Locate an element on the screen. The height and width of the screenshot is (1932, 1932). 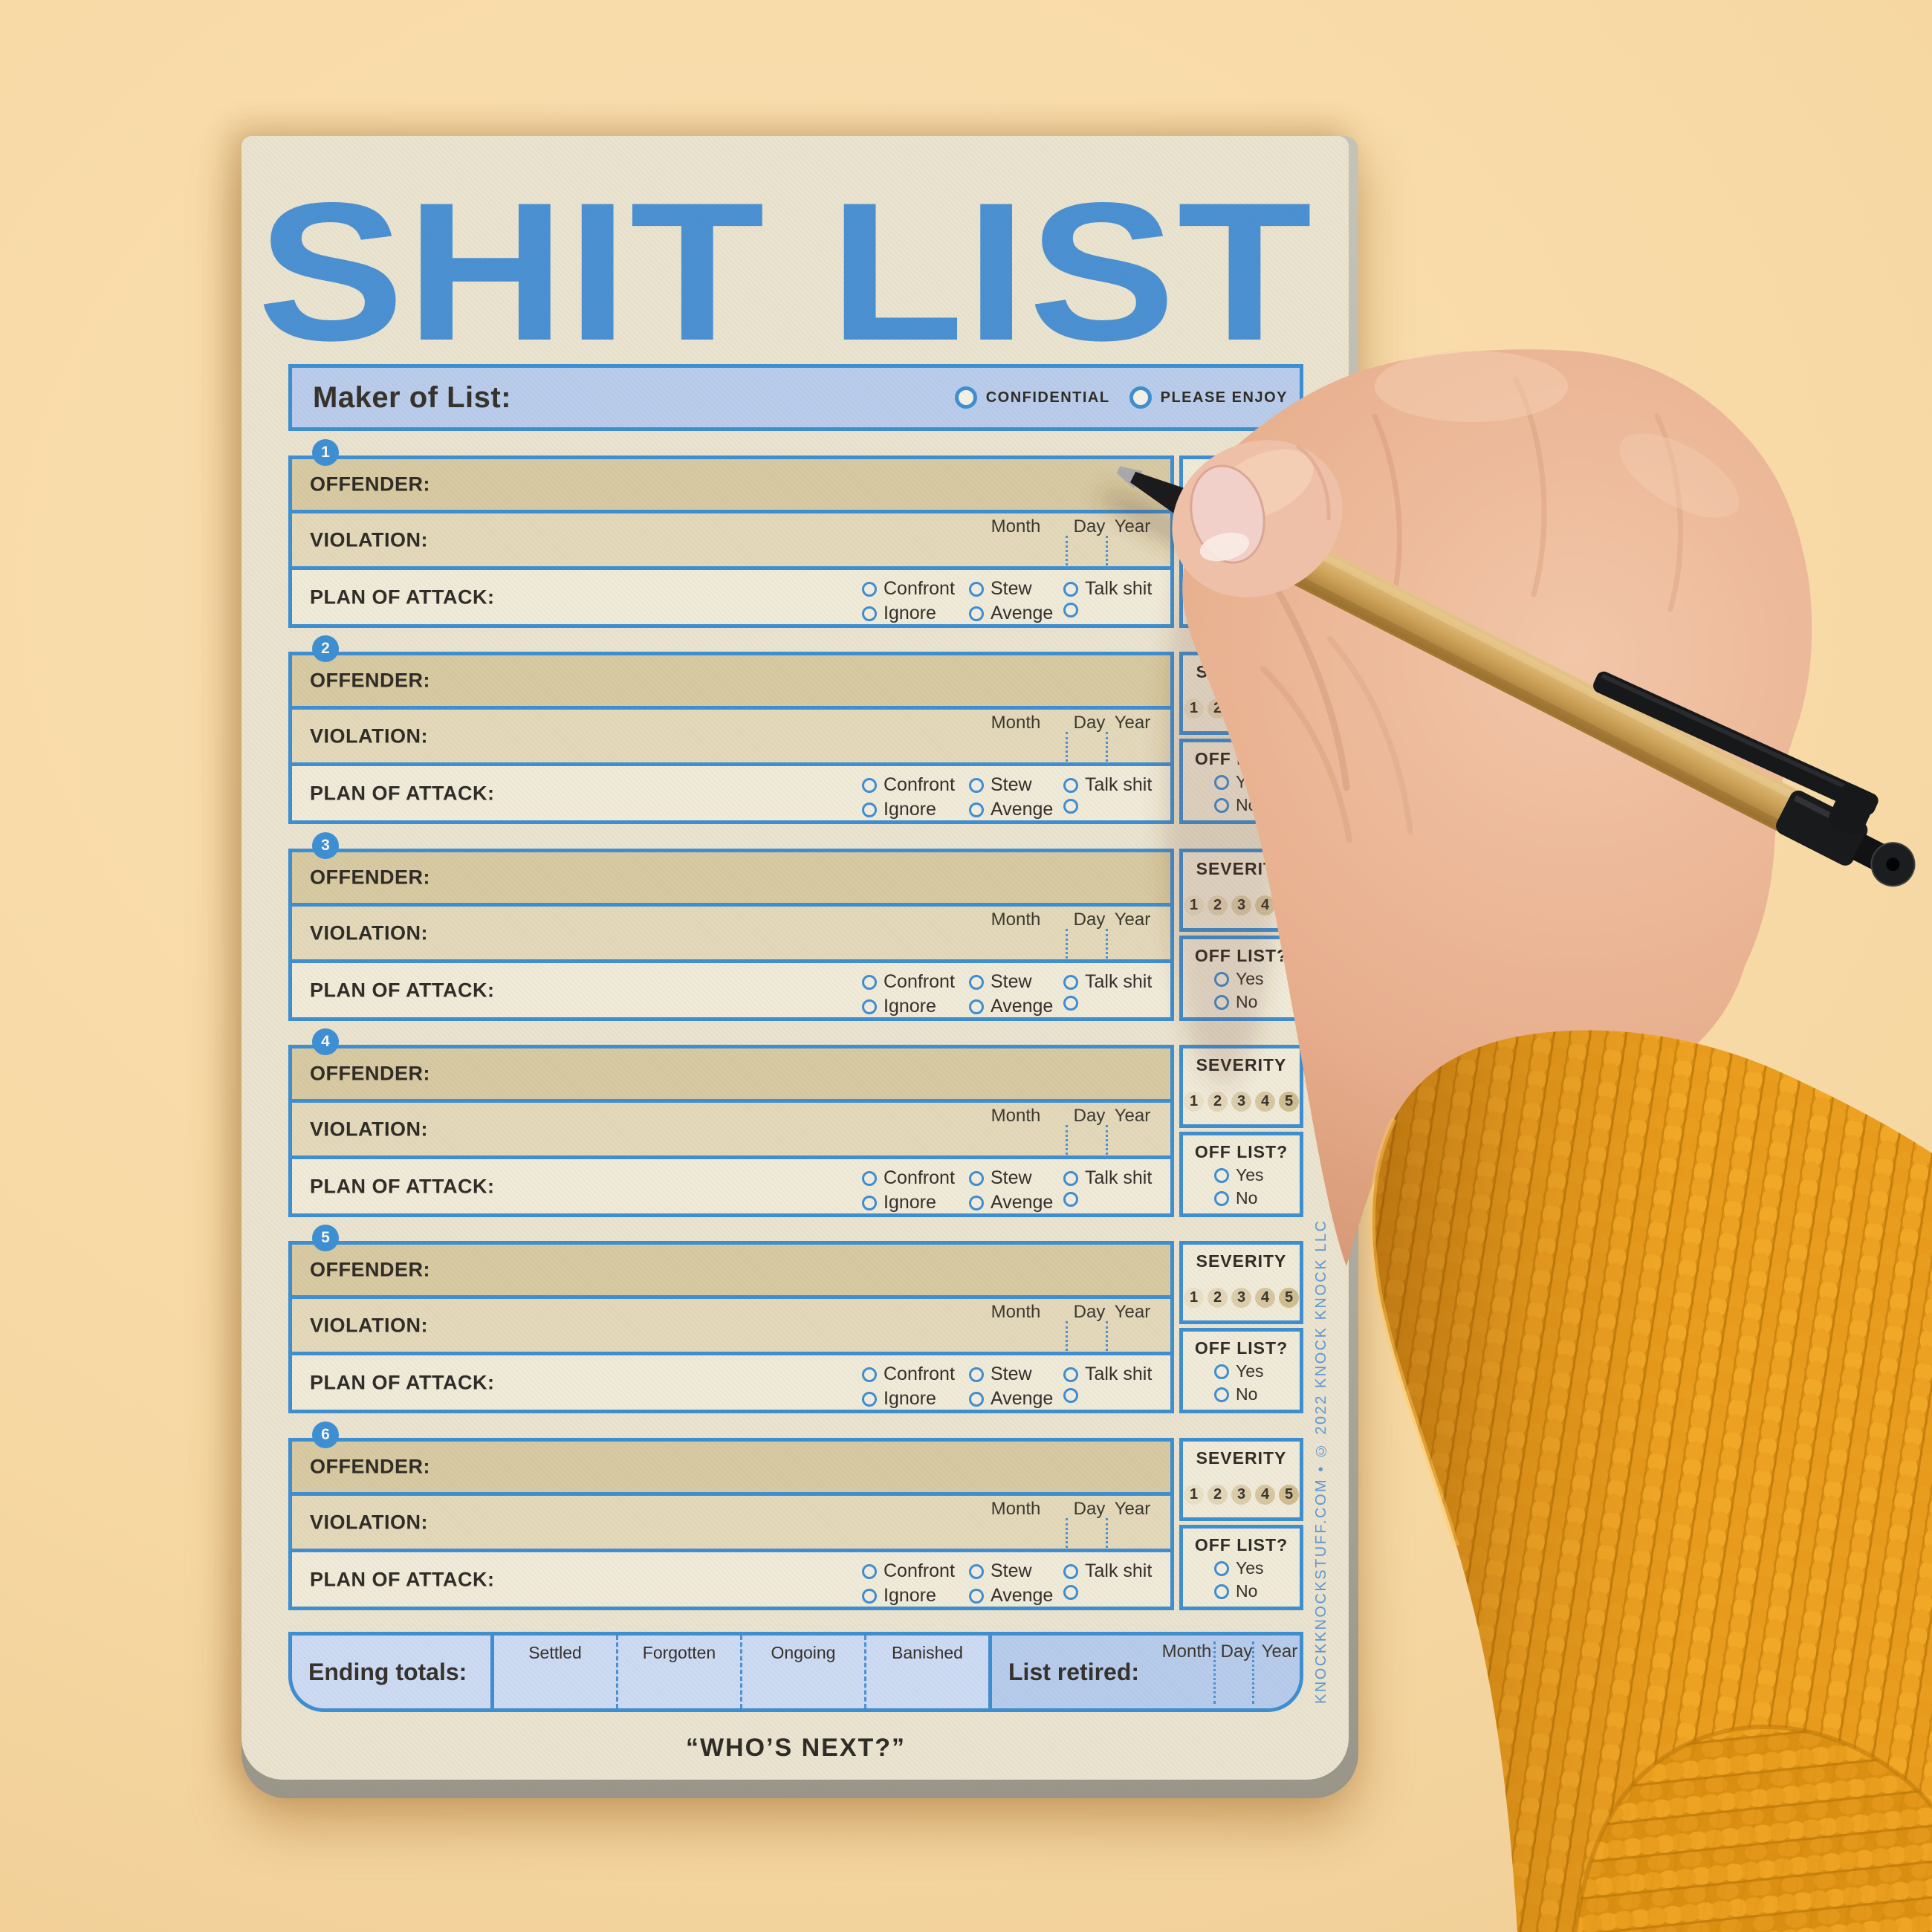
list-retired-date-field: Month Day Year is located at coordinates (1146, 1672).